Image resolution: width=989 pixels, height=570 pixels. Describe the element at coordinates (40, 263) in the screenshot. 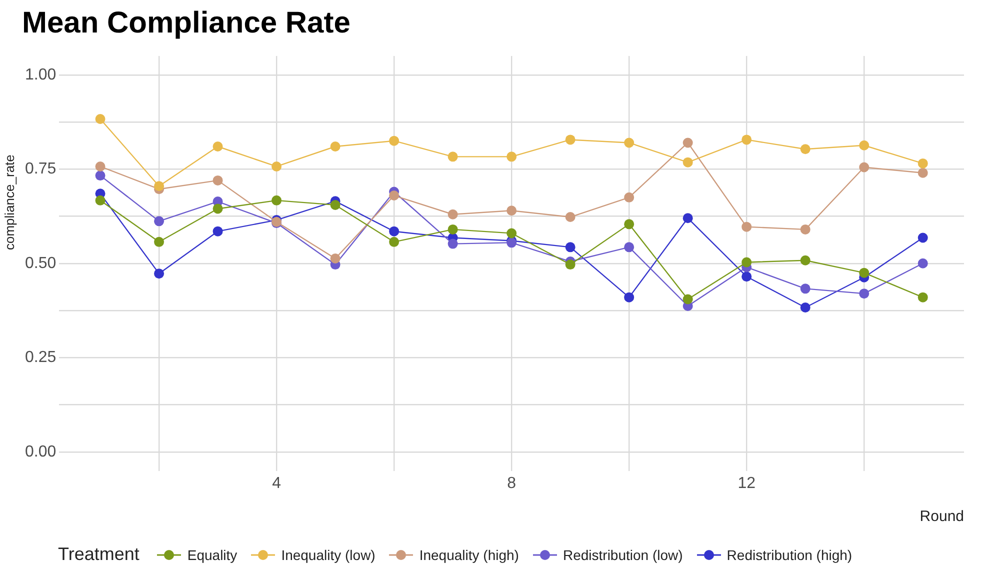

I see `y-tick-label: 0.50` at that location.